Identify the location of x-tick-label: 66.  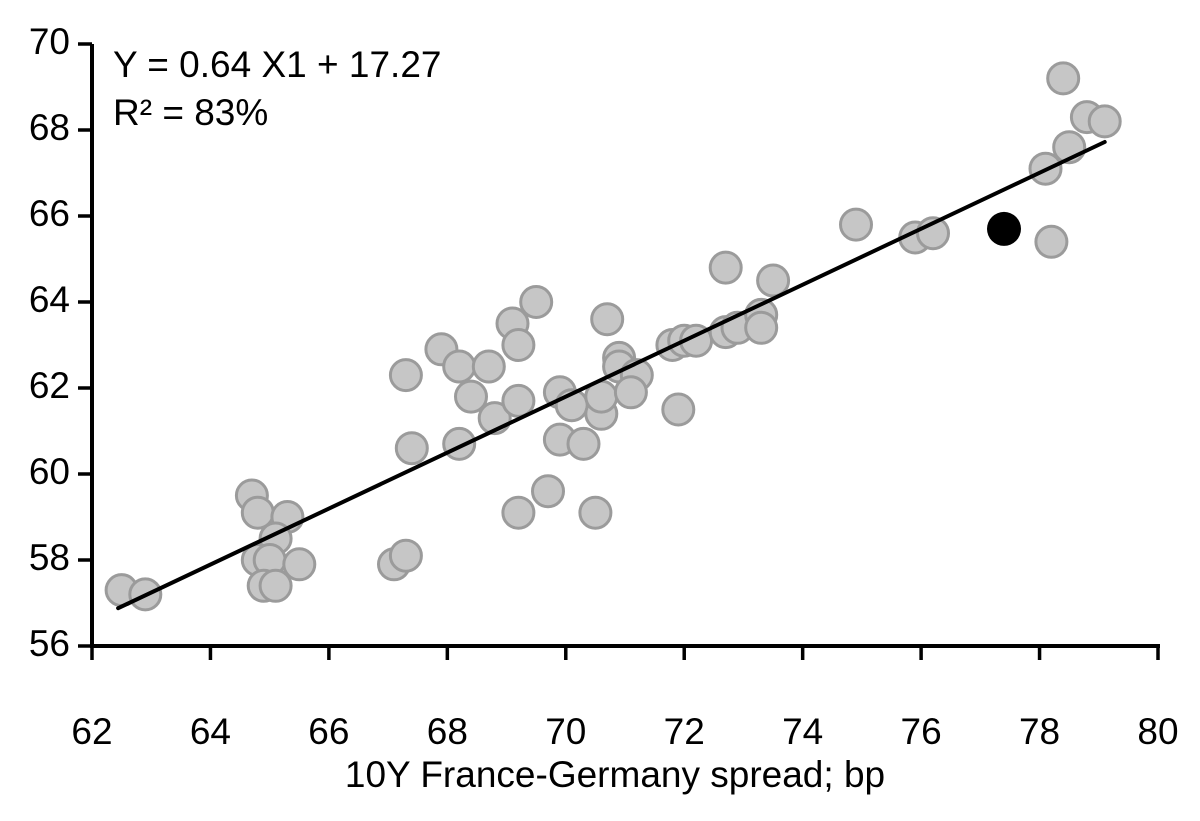
(328, 731).